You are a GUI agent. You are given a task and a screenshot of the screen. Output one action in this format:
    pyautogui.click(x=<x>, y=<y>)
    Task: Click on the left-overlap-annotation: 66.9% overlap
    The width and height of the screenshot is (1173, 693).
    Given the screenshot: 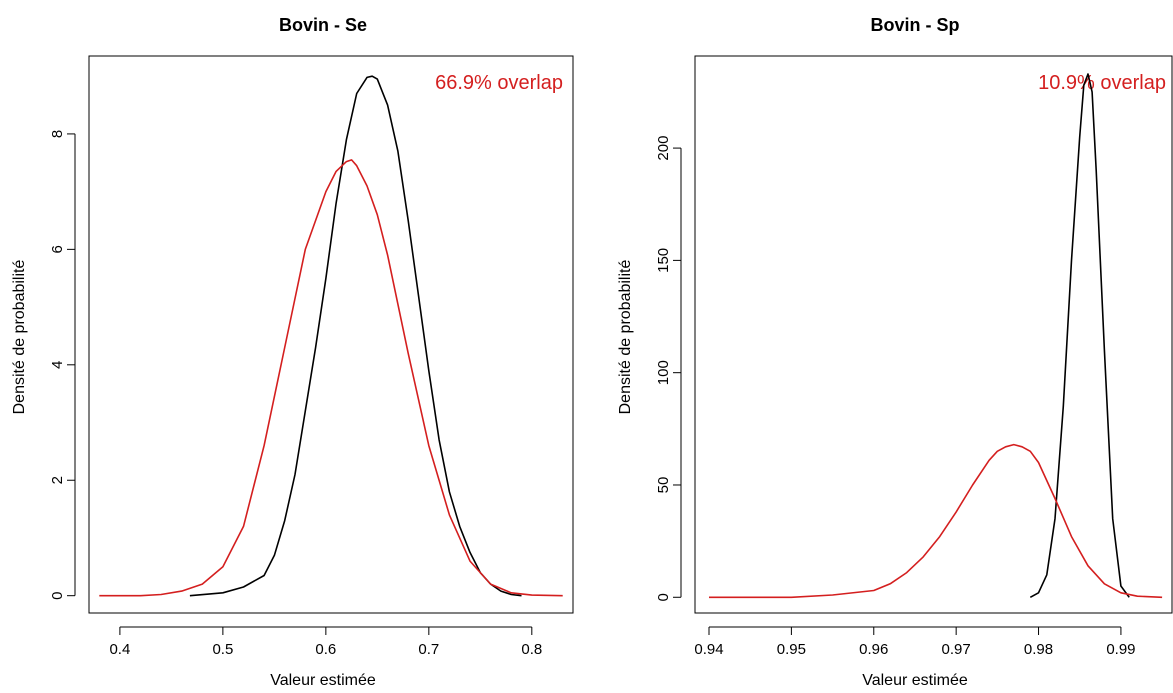 What is the action you would take?
    pyautogui.click(x=499, y=83)
    